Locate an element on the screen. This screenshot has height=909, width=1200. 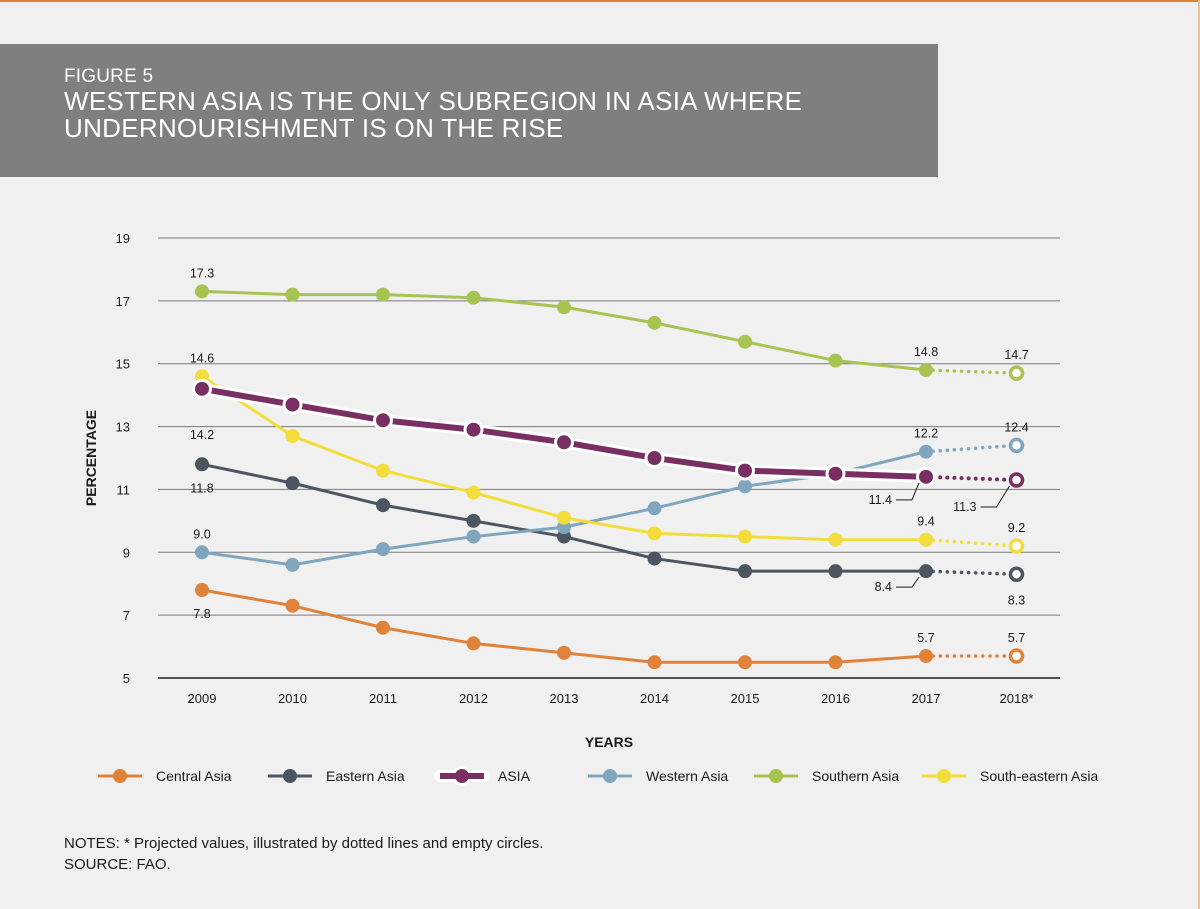
y-tick-label: 17 is located at coordinates (123, 301).